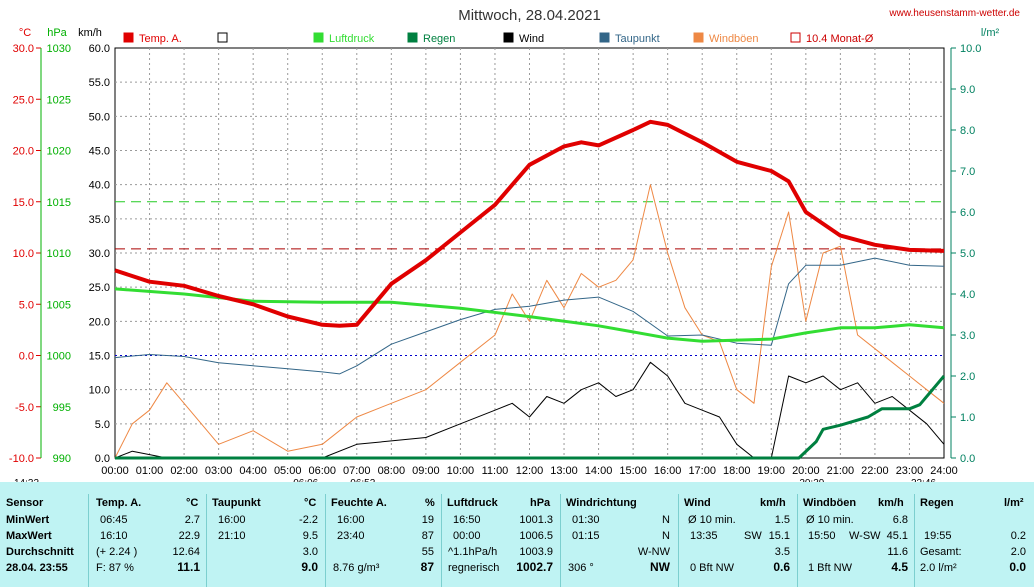  I want to click on axis-label-wind: km/h, so click(90, 33).